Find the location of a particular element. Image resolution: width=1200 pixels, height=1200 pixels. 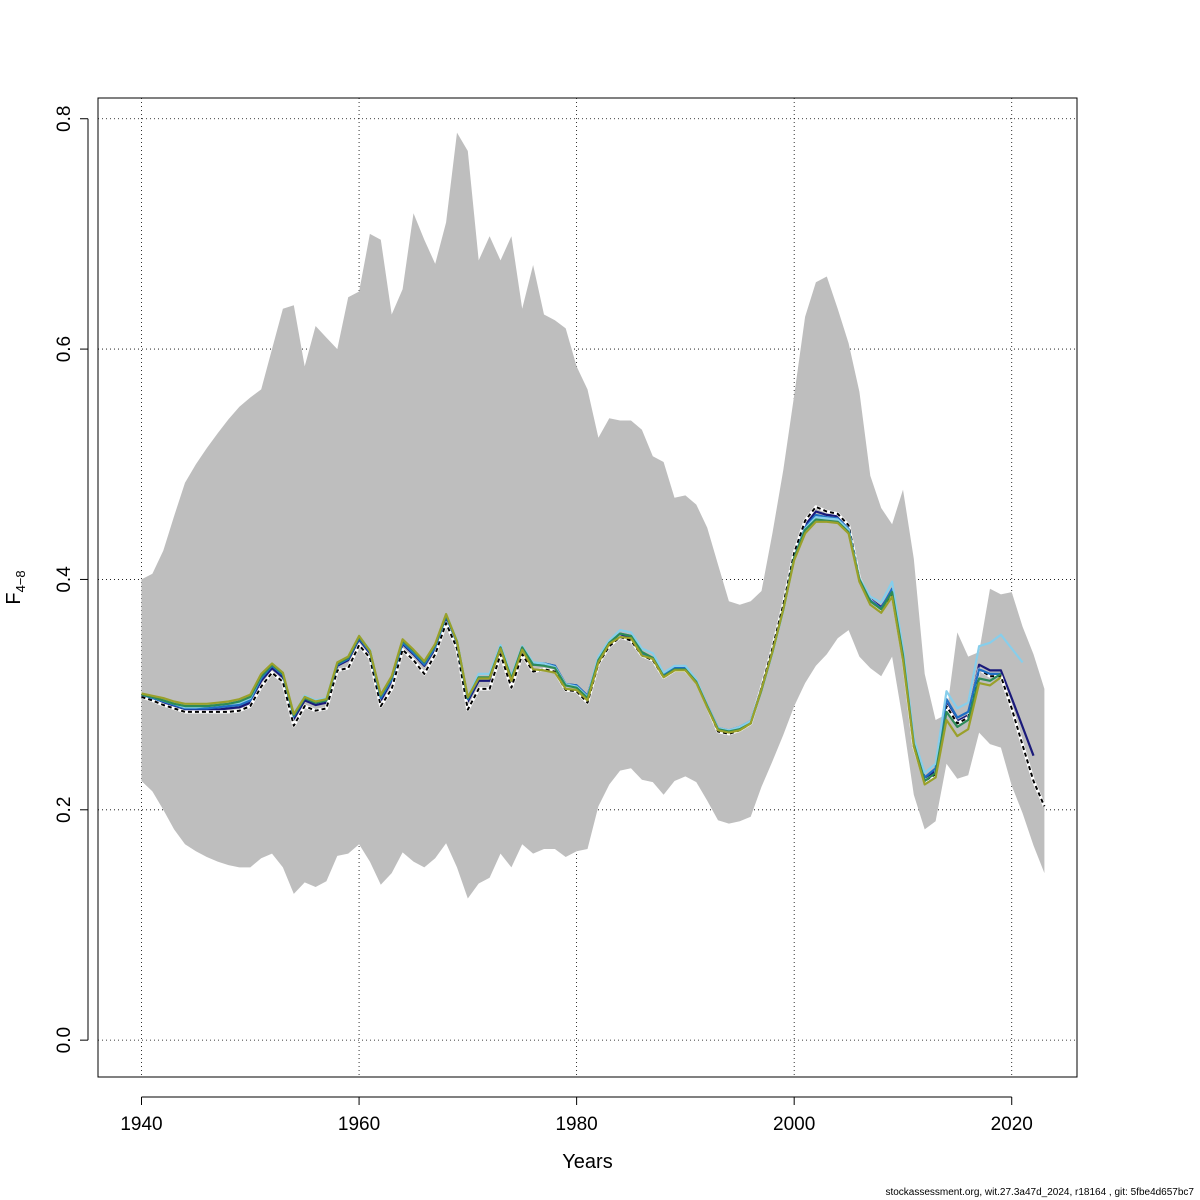

y-axis-title-main: F is located at coordinates (14, 598).